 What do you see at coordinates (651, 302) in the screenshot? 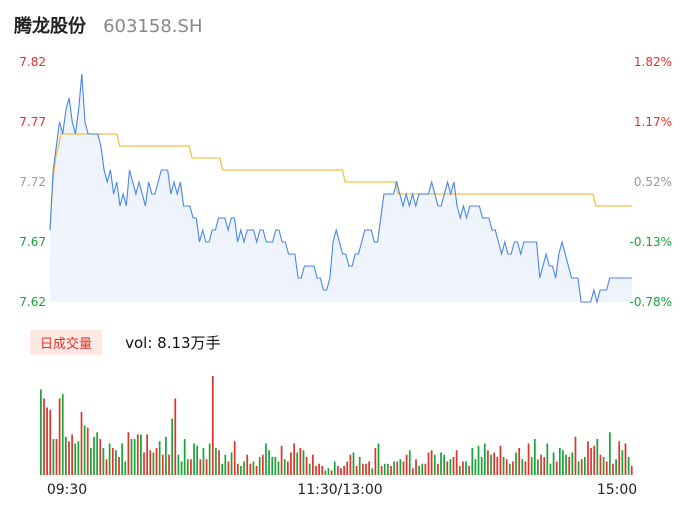
I see `y-tick-label-right: -0.78%` at bounding box center [651, 302].